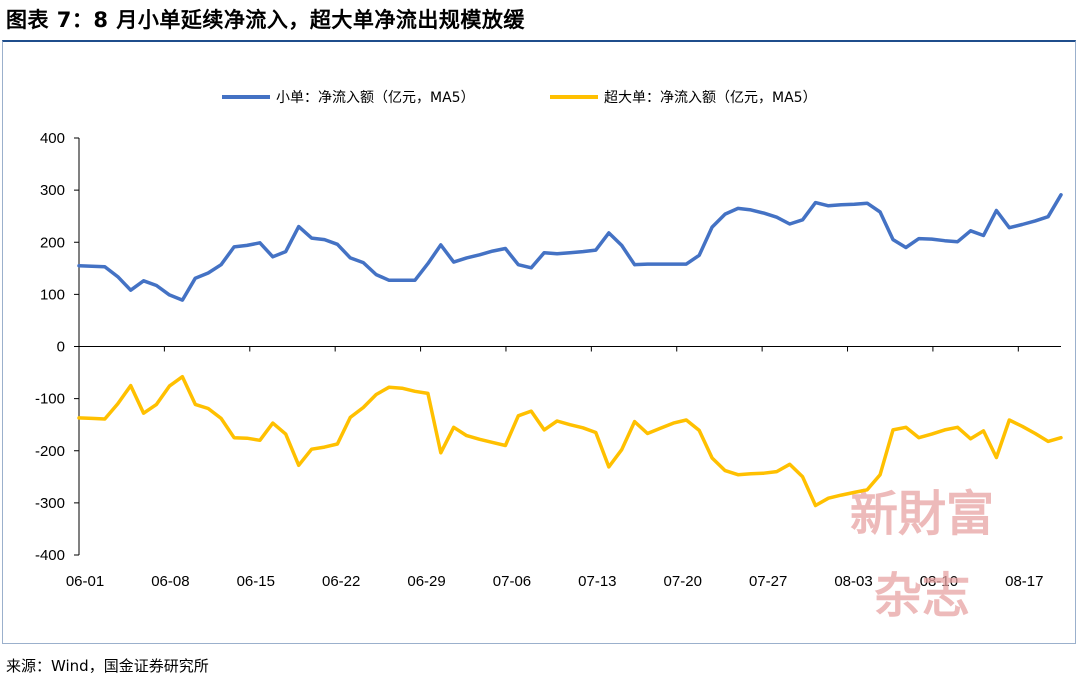  I want to click on y-tick-label: 400, so click(52, 138).